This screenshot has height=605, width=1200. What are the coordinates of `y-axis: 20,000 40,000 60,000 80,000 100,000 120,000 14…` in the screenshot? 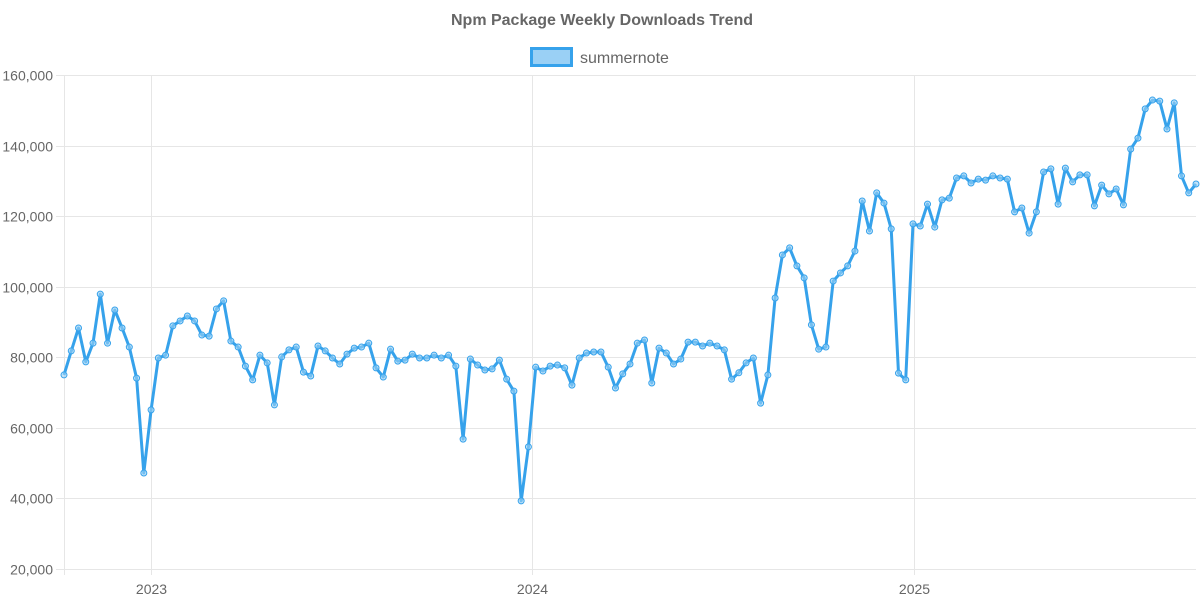 It's located at (27, 323).